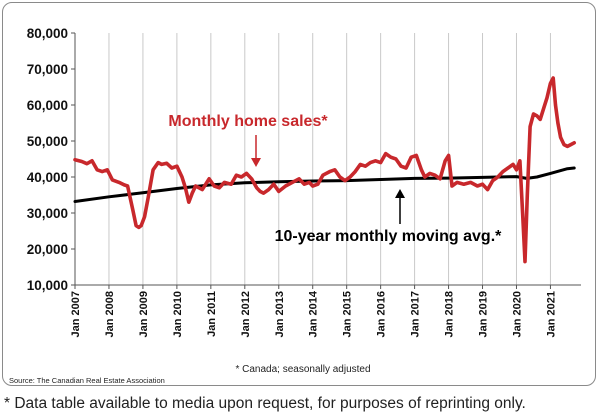 This screenshot has width=600, height=419. I want to click on x-tick-label: Jan 2012, so click(246, 314).